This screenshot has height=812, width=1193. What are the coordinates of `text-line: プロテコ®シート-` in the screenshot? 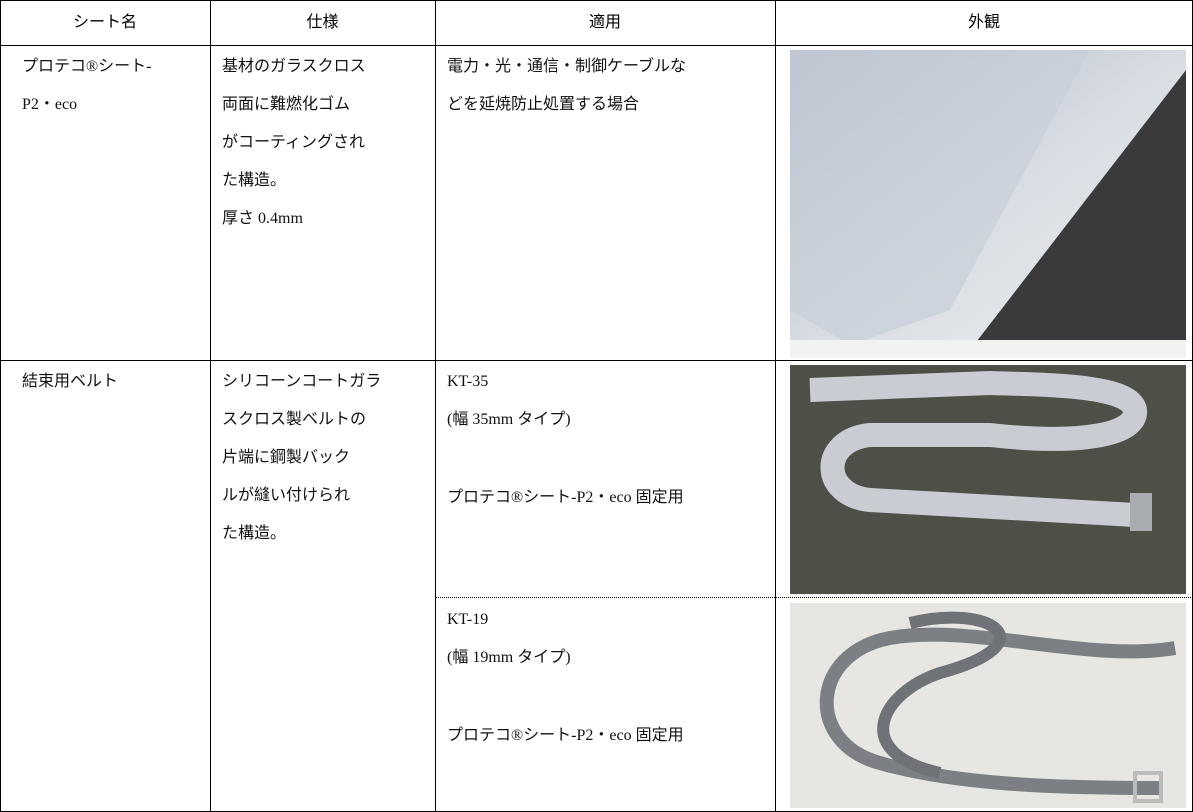 It's located at (87, 66).